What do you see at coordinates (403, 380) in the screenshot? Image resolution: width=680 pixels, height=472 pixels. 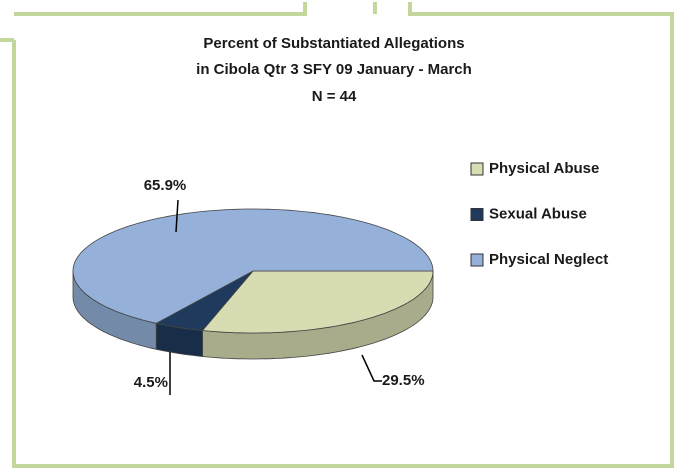 I see `data-label: 29.5%` at bounding box center [403, 380].